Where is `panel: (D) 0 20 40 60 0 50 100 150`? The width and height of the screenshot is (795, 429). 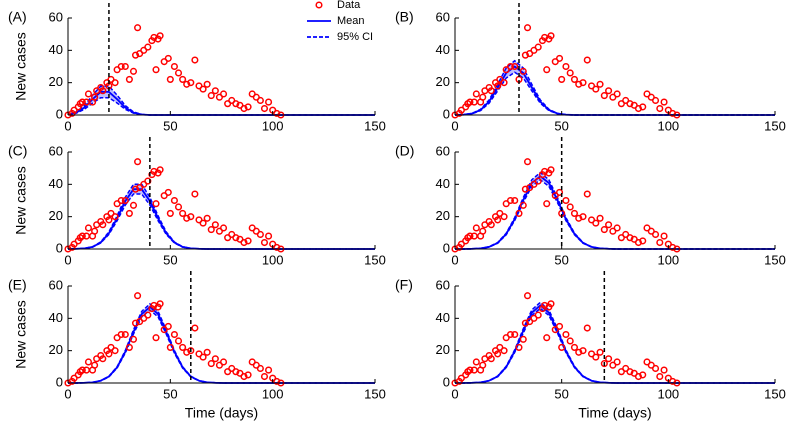 panel: (D) 0 20 40 60 0 50 100 150 is located at coordinates (590, 202).